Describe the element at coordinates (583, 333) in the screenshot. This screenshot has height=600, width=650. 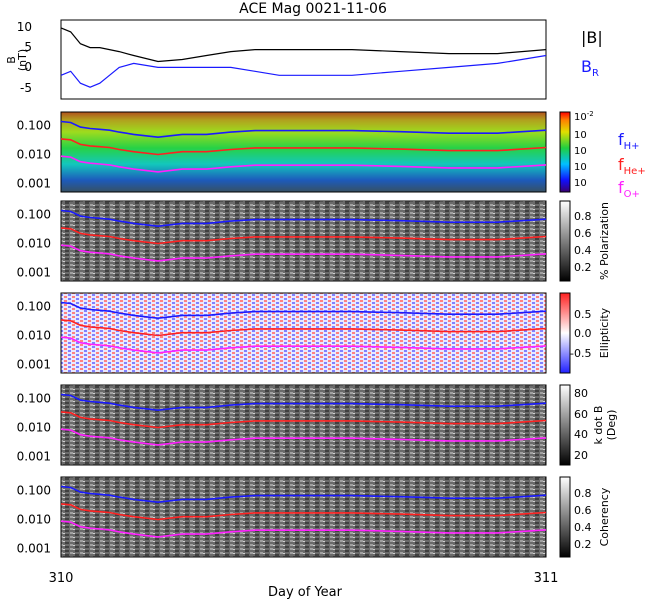
I see `colorbar-ell-tick-1: 0.0` at that location.